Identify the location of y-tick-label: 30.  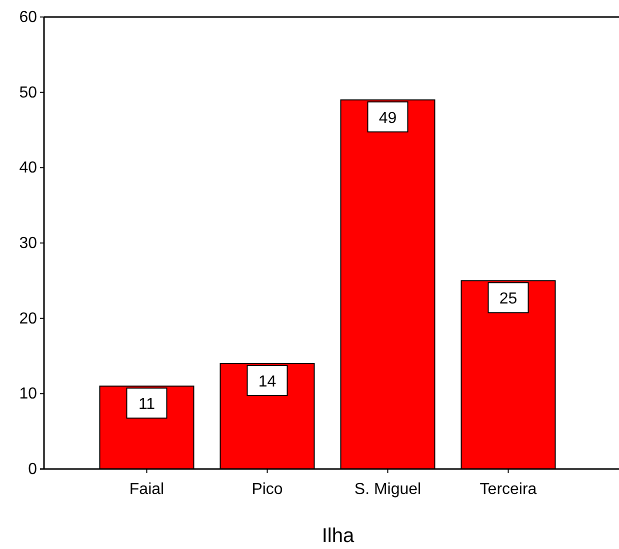
(28, 243).